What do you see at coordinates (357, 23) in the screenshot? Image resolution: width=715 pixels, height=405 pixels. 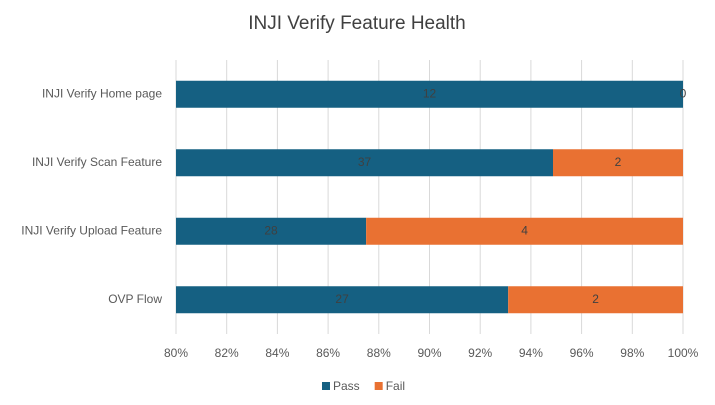 I see `chart-title: INJI Verify Feature Health` at bounding box center [357, 23].